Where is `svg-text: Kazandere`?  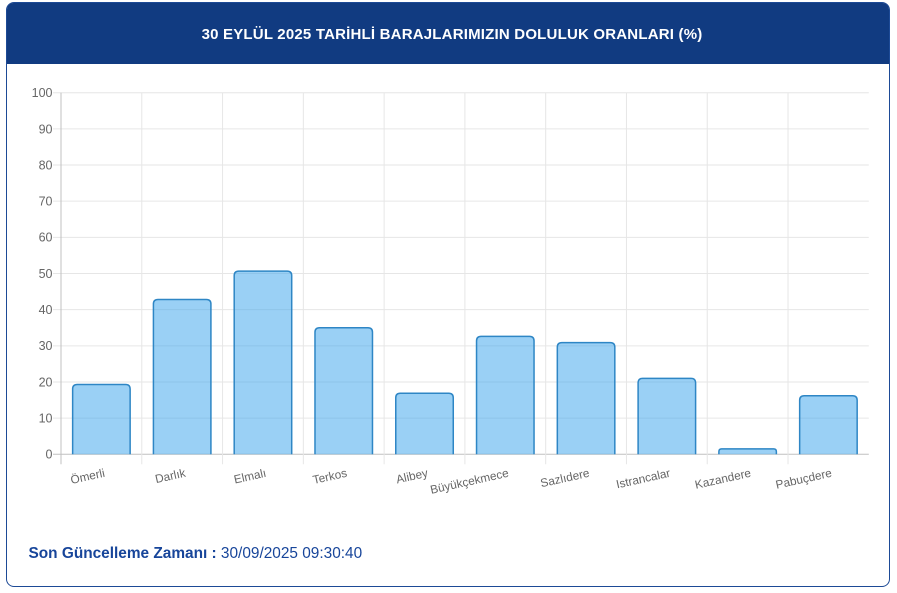 svg-text: Kazandere is located at coordinates (723, 479).